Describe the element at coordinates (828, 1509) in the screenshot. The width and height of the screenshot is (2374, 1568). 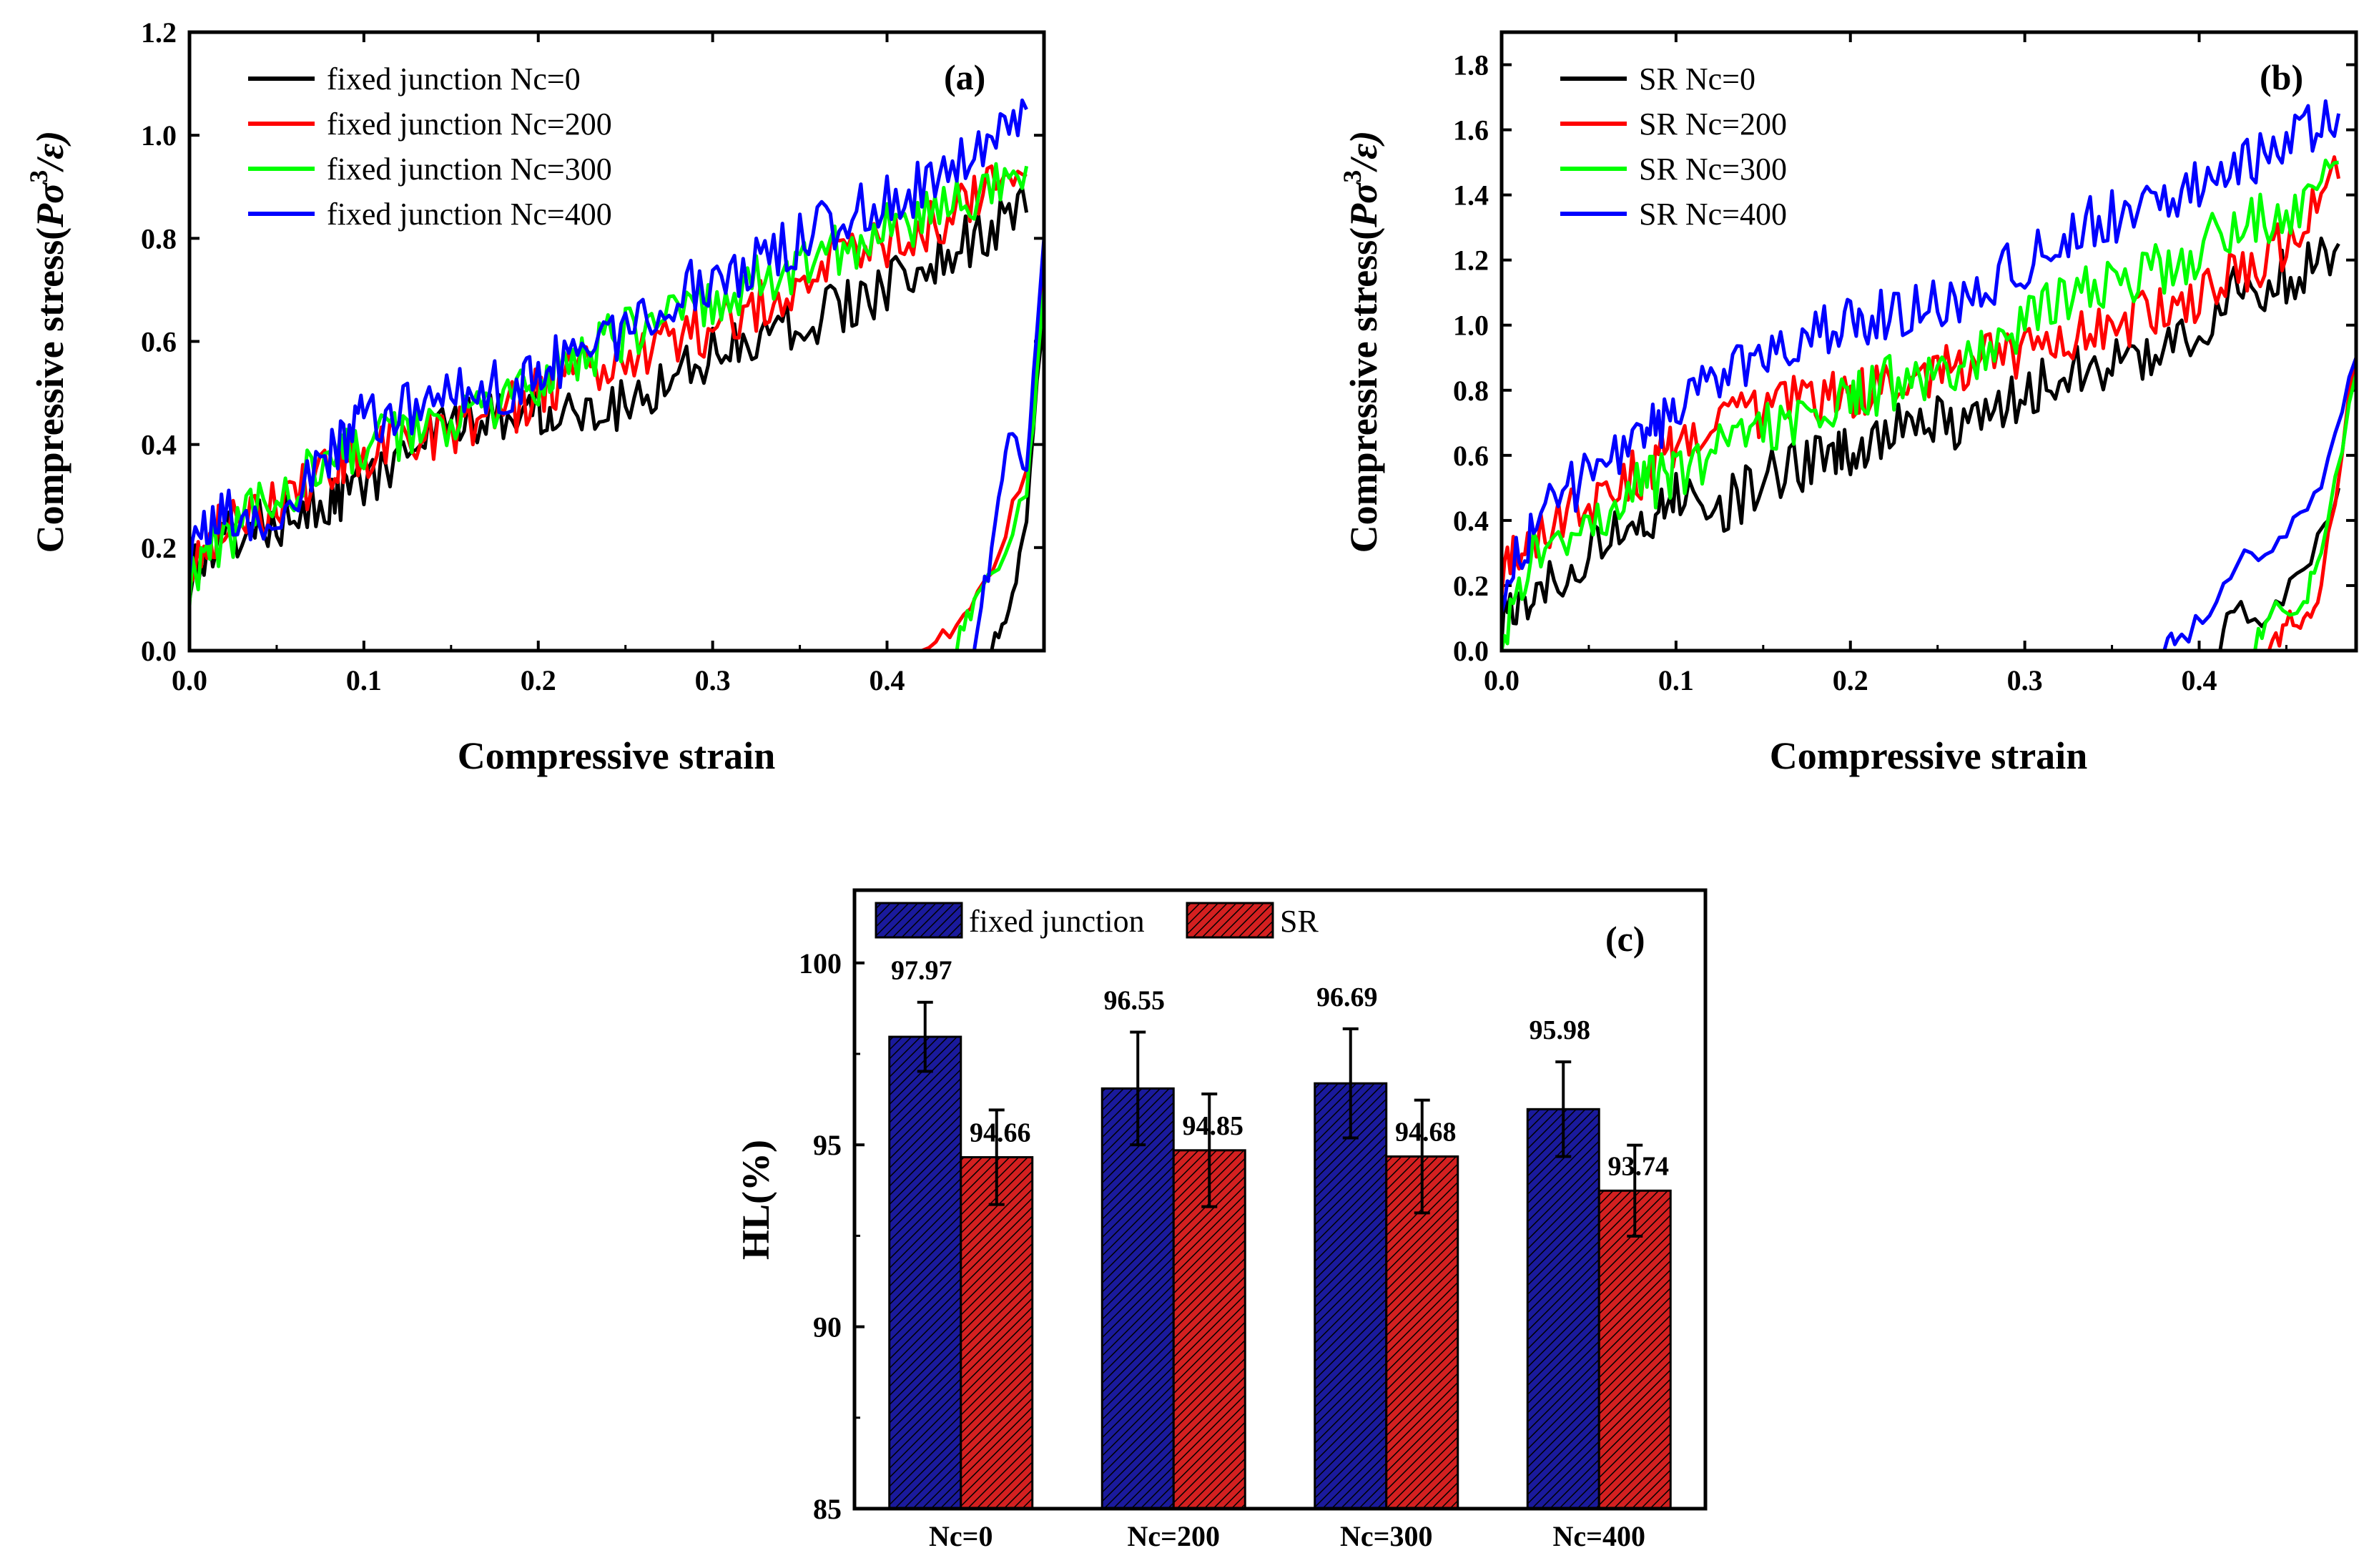
I see `y-tick-label: 85` at that location.